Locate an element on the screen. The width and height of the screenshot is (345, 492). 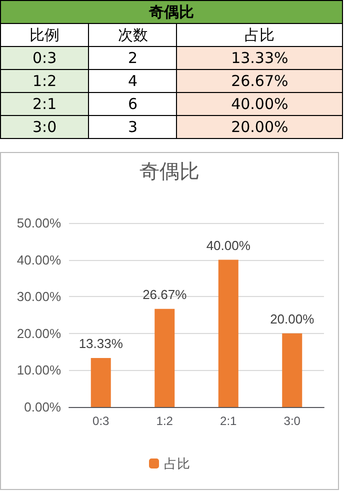
y-tick-label: 30.00% is located at coordinates (39, 296).